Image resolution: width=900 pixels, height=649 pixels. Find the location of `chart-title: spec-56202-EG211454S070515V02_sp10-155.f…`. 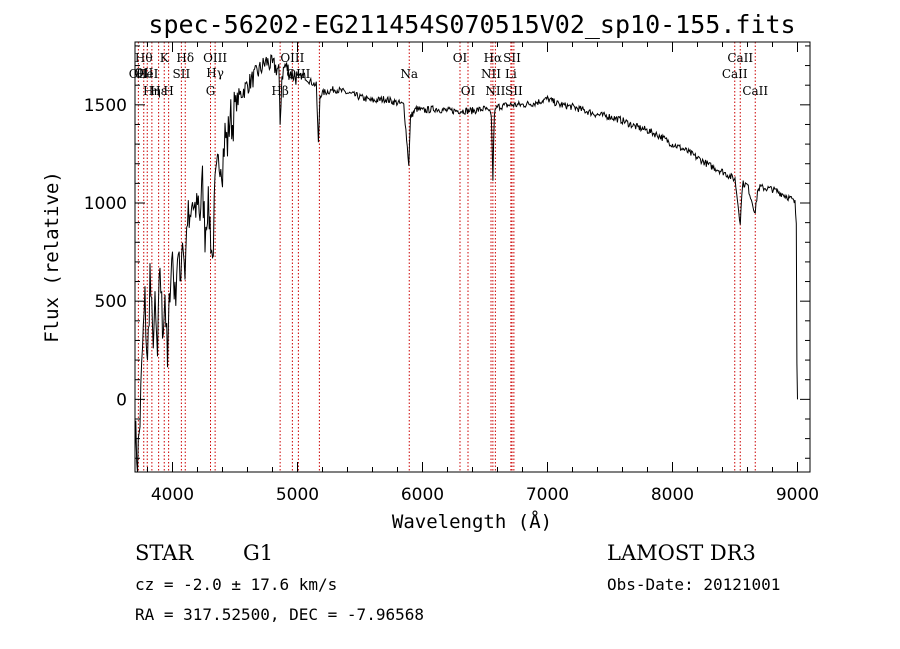

chart-title: spec-56202-EG211454S070515V02_sp10-155.f… is located at coordinates (471, 24).